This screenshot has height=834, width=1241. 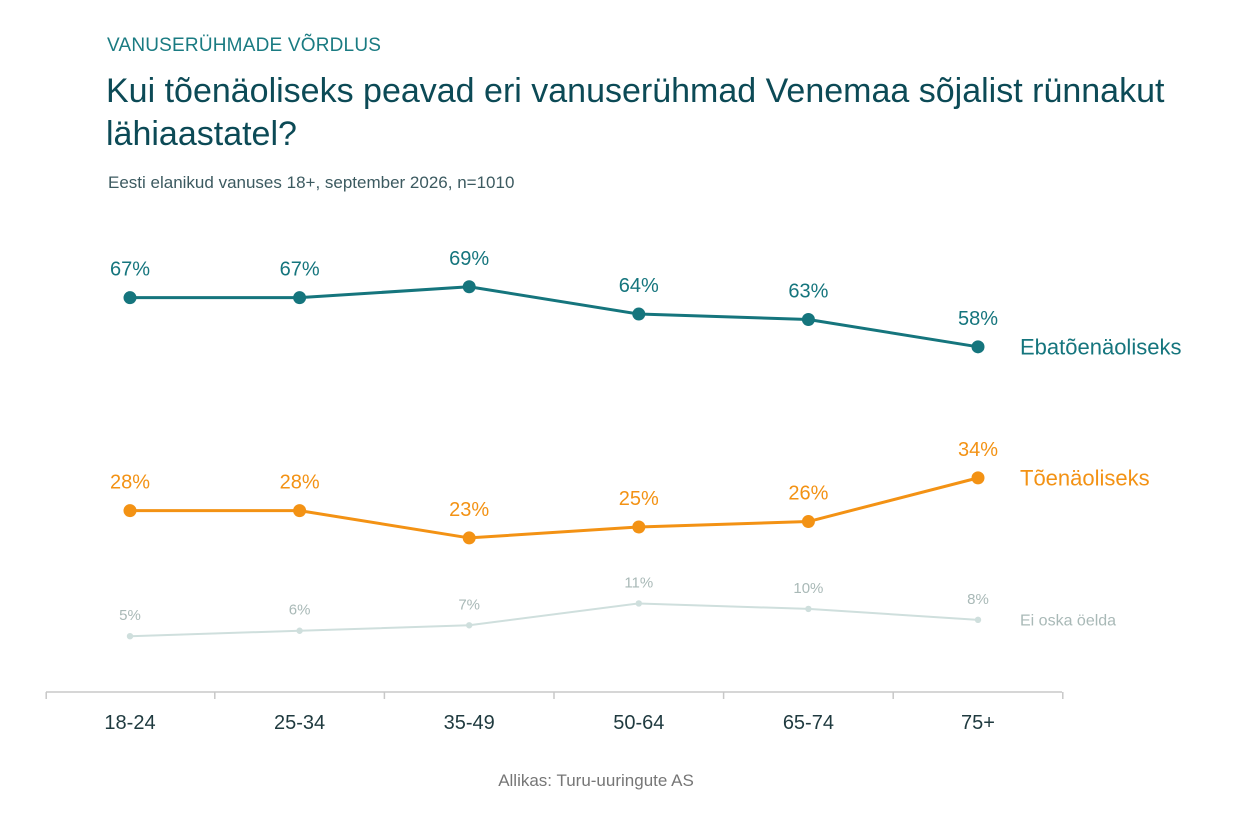 I want to click on data-label: 26%, so click(x=808, y=494).